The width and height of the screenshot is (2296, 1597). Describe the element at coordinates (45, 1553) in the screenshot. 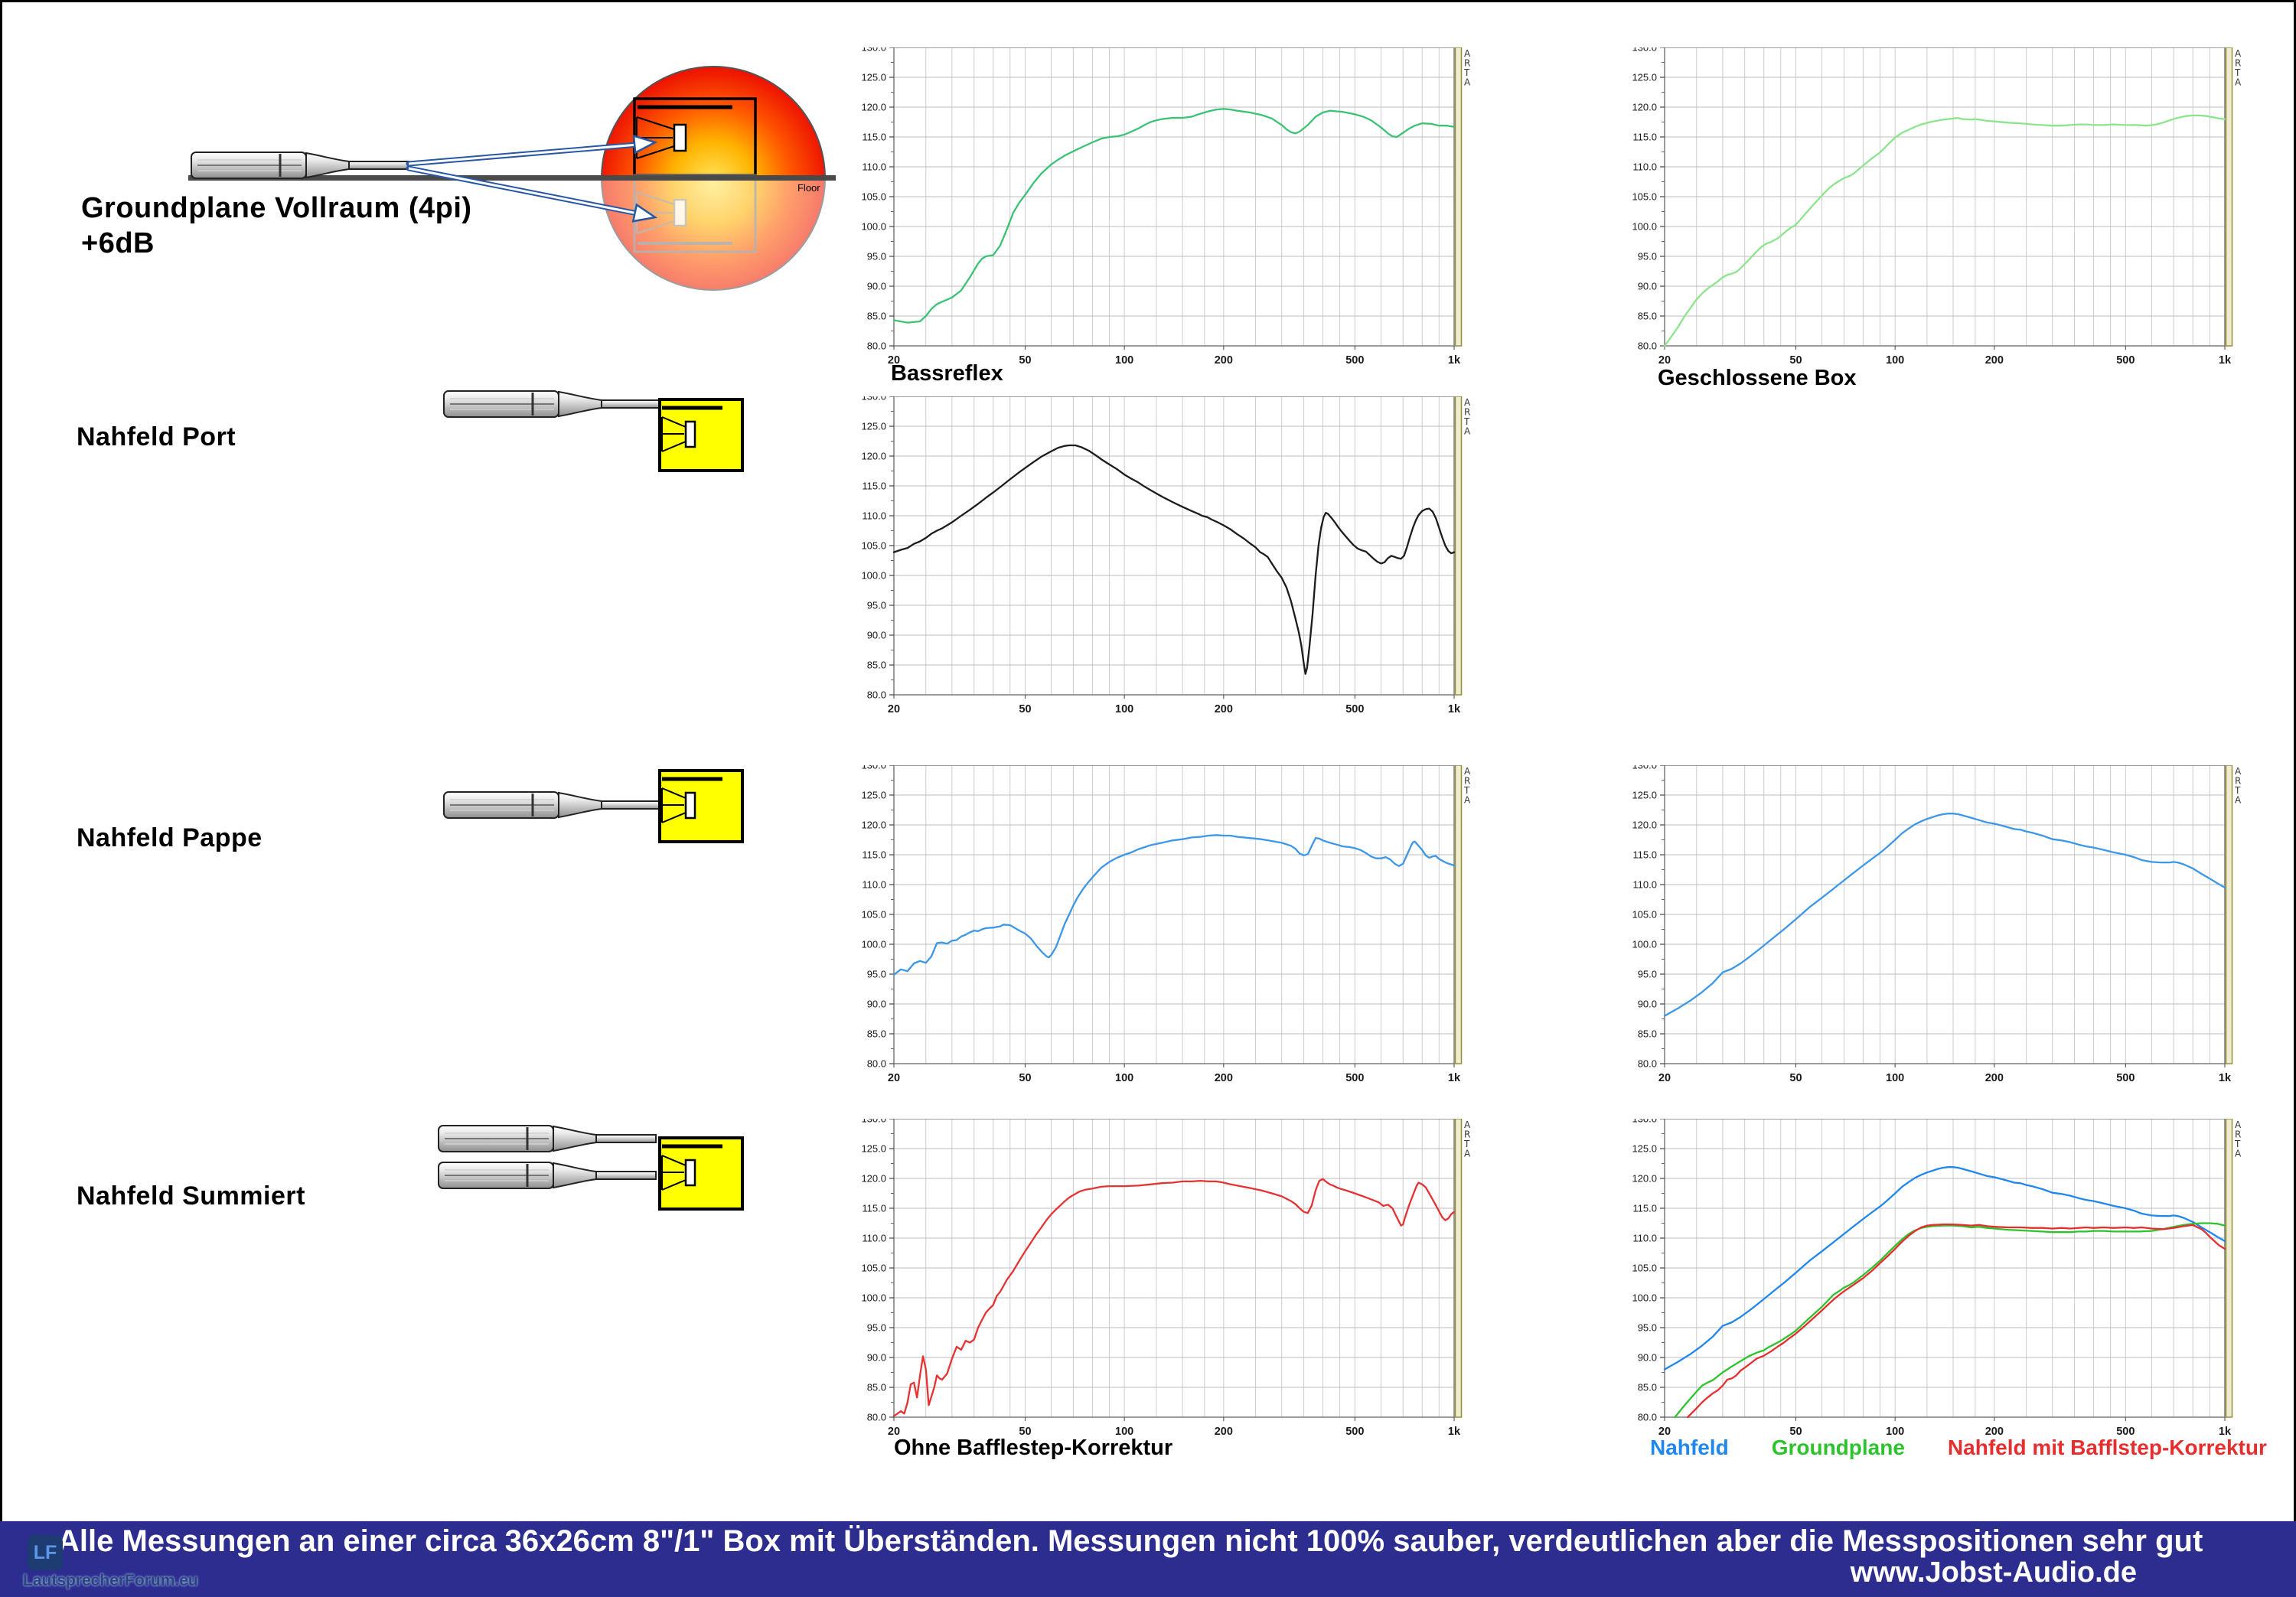

I see `lautsprecherforum-logo: LF` at that location.